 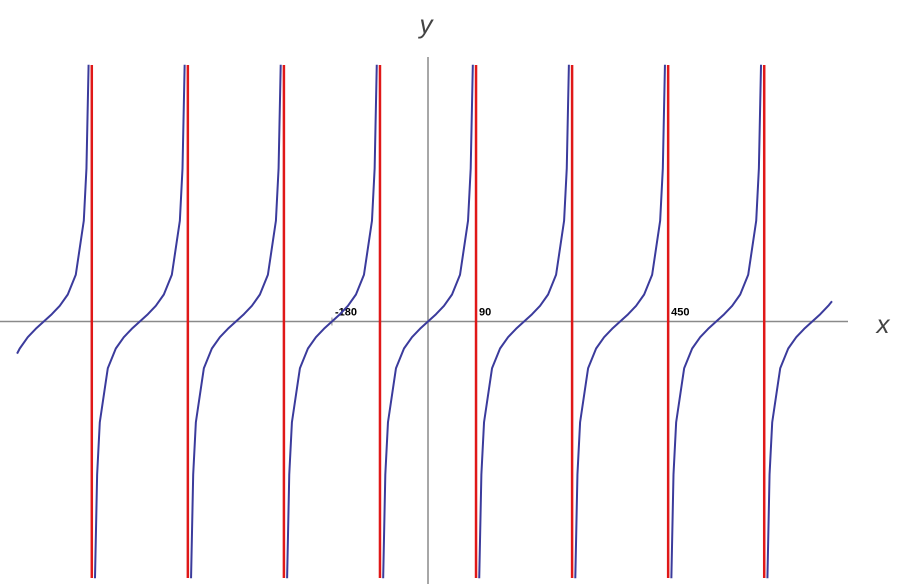 What do you see at coordinates (485, 312) in the screenshot?
I see `x-tick-label: 90` at bounding box center [485, 312].